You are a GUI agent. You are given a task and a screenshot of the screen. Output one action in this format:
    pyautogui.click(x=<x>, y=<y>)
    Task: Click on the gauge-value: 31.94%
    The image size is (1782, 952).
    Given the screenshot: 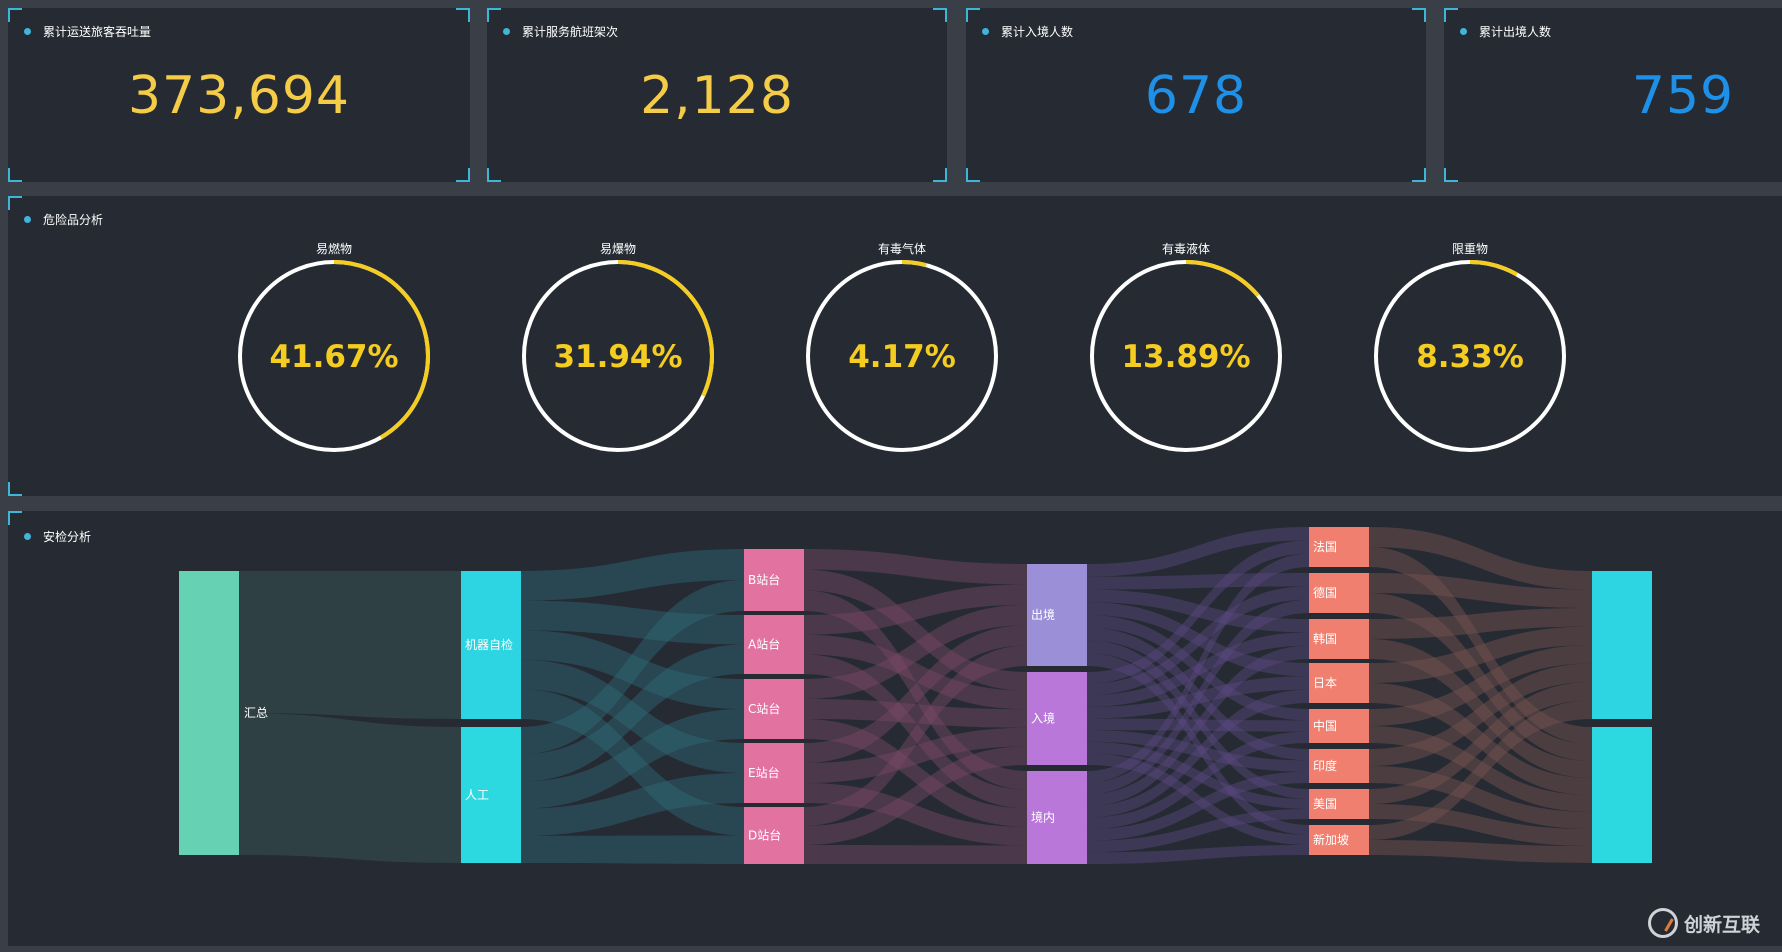 What is the action you would take?
    pyautogui.click(x=617, y=357)
    